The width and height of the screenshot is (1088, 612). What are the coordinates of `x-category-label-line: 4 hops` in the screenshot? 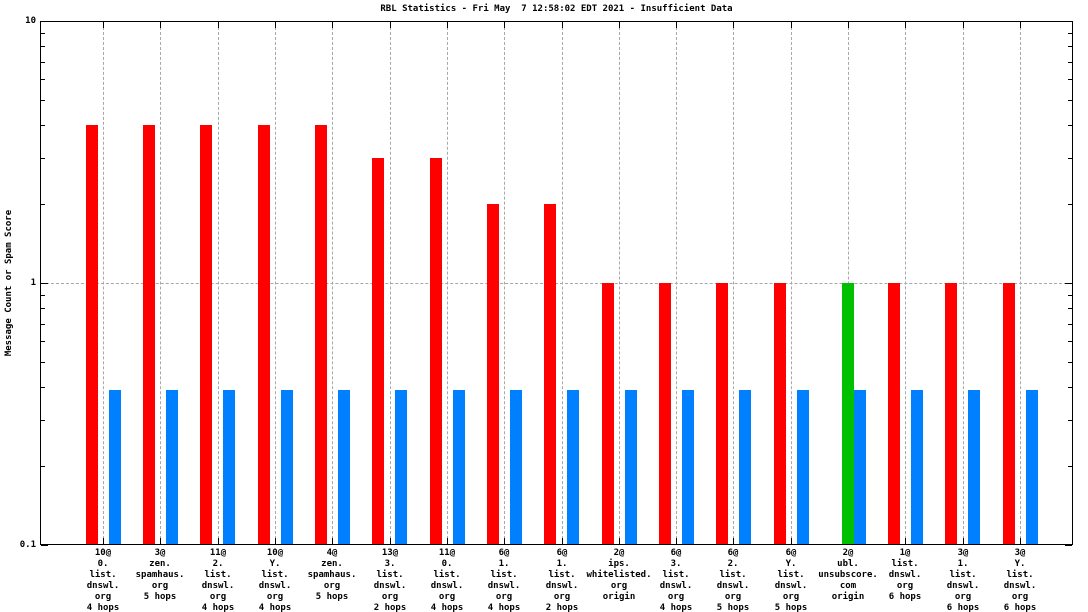 It's located at (218, 607).